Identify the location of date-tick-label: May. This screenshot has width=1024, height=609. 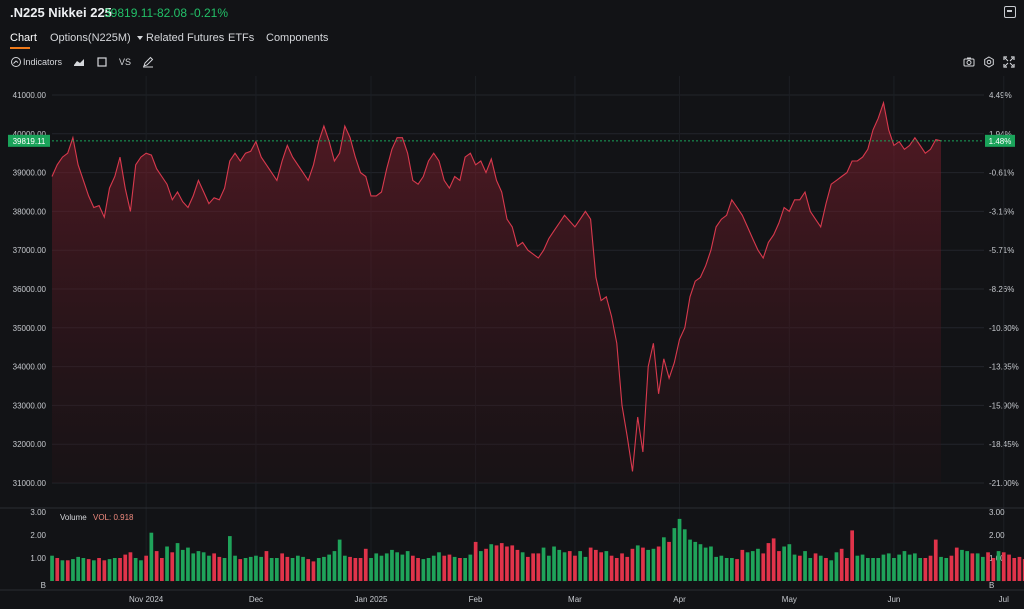
(789, 599).